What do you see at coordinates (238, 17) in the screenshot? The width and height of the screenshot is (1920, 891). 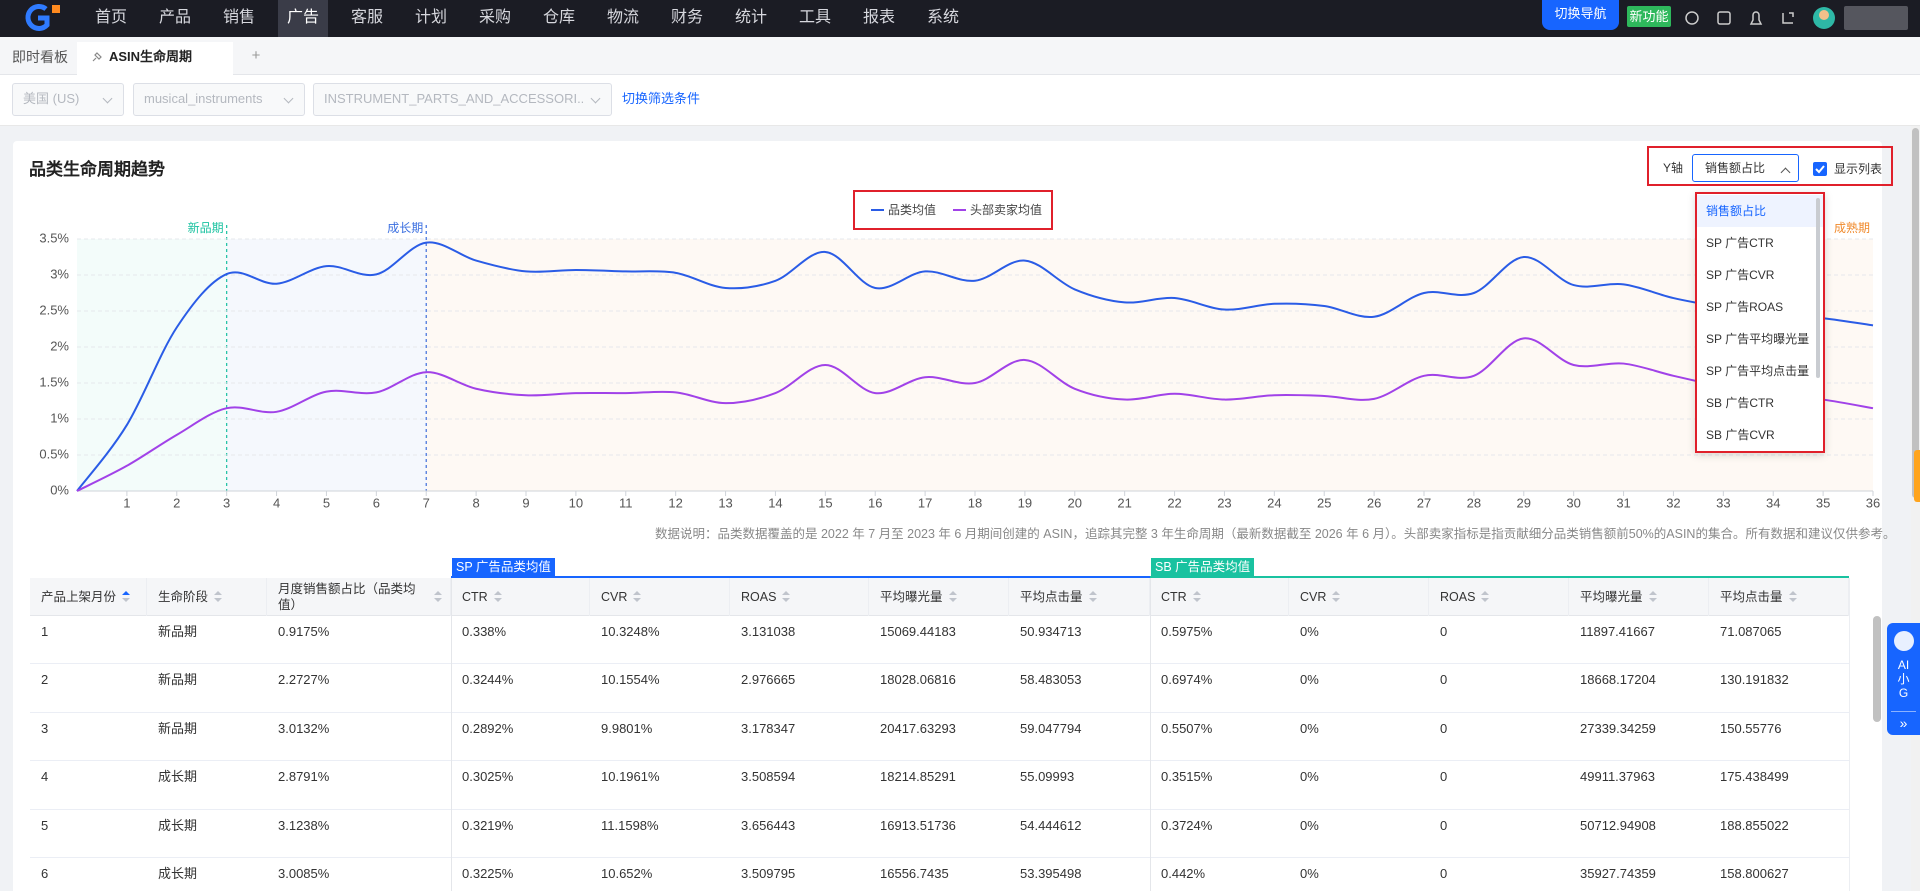 I see `nav-item: 销售` at bounding box center [238, 17].